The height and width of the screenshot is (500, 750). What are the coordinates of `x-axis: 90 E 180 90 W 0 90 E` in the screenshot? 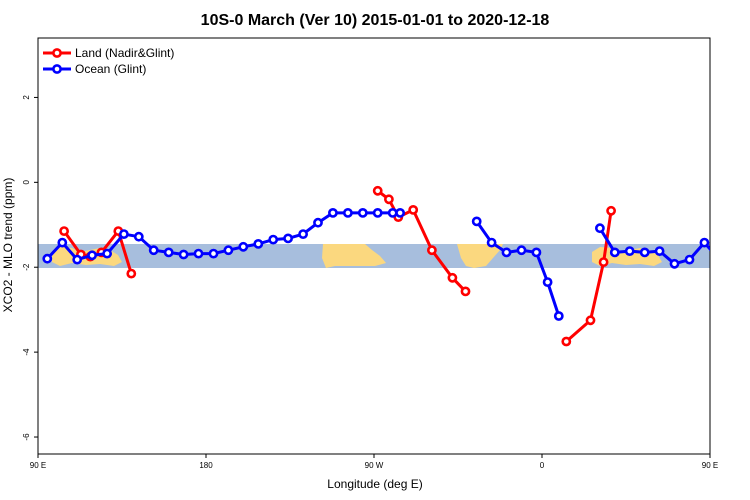 It's located at (374, 462).